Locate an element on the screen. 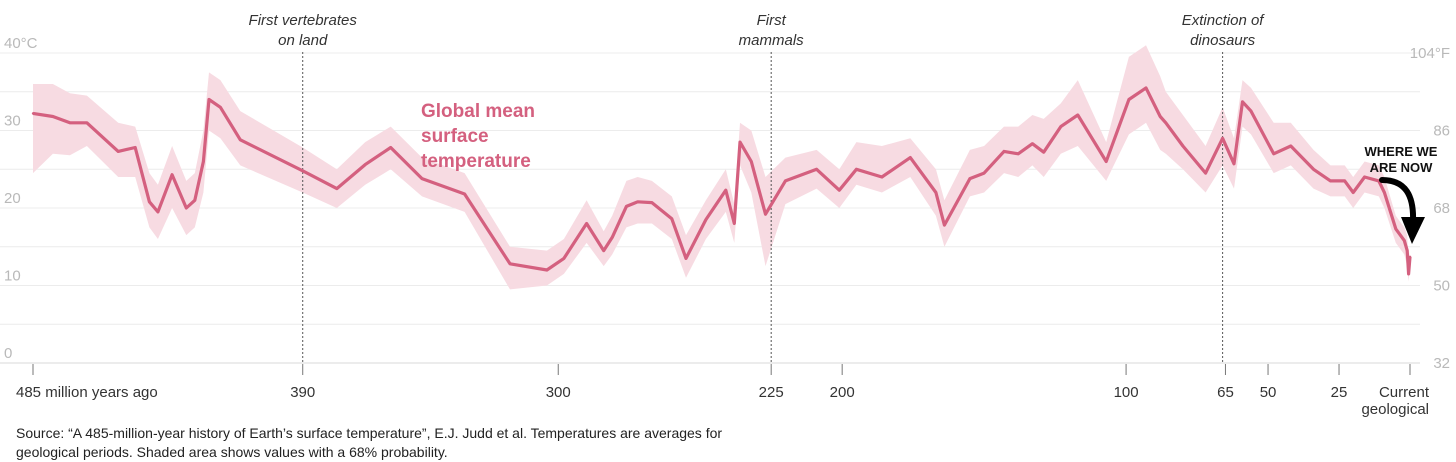  text-line: on land is located at coordinates (303, 40).